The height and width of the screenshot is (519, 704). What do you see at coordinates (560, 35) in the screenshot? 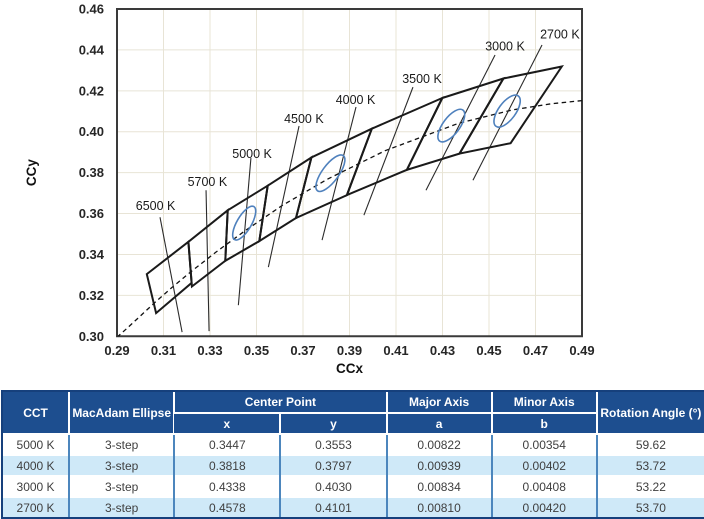
I see `cct-label: 2700 K` at bounding box center [560, 35].